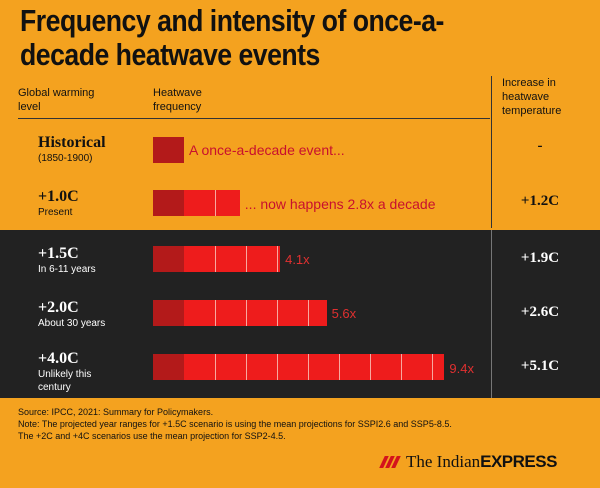 The image size is (600, 488). I want to click on bar-value-label: 4.1x, so click(297, 259).